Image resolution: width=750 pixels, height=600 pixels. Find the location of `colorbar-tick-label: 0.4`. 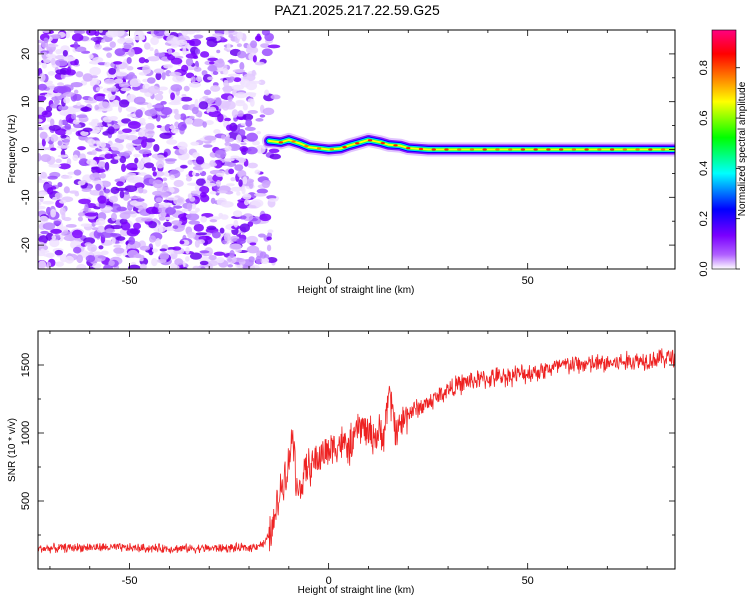

colorbar-tick-label: 0.4 is located at coordinates (704, 168).